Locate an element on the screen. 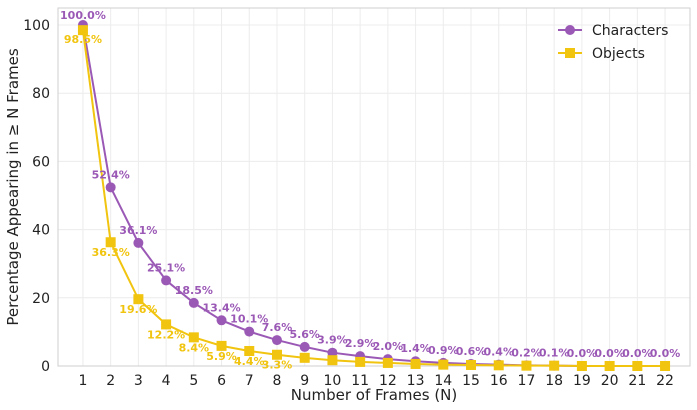 The image size is (697, 410). data-label: 25.1% is located at coordinates (166, 267).